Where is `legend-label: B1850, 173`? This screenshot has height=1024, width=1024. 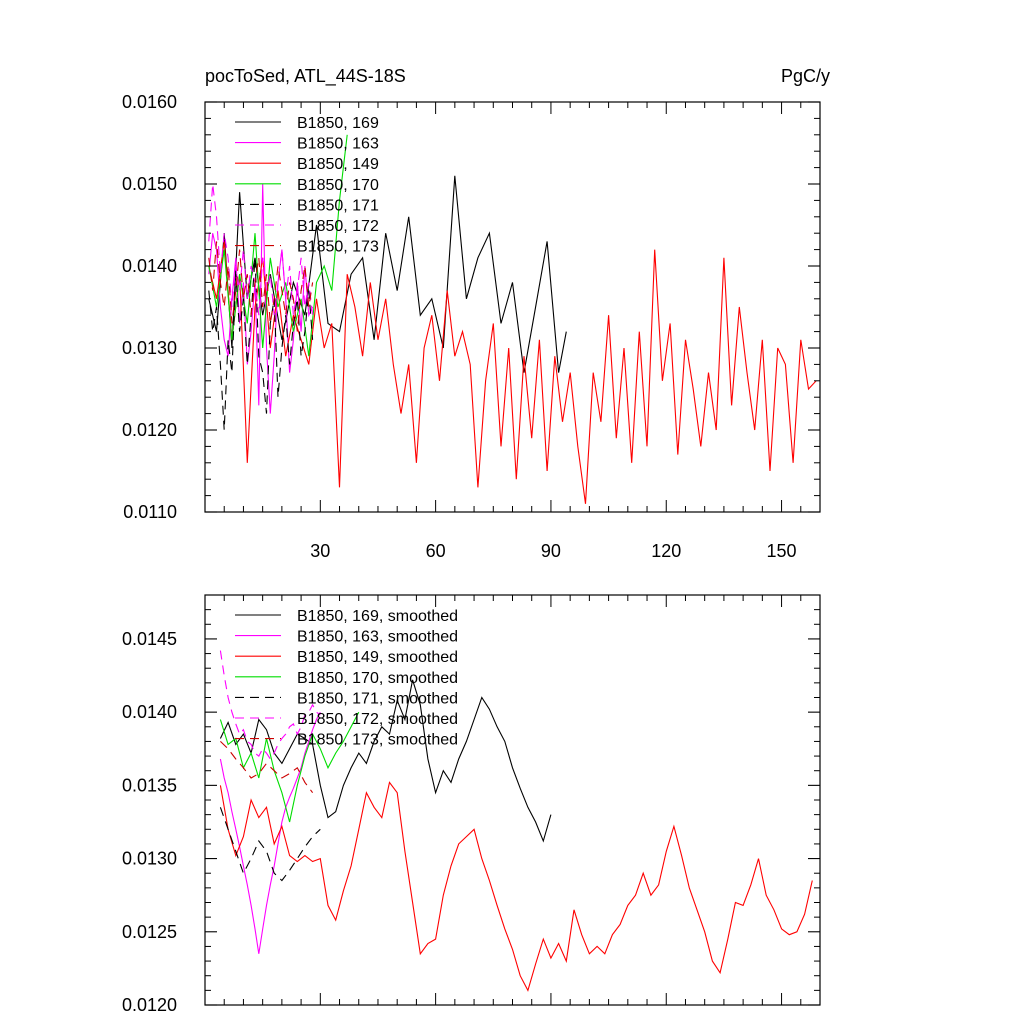 legend-label: B1850, 173 is located at coordinates (338, 247).